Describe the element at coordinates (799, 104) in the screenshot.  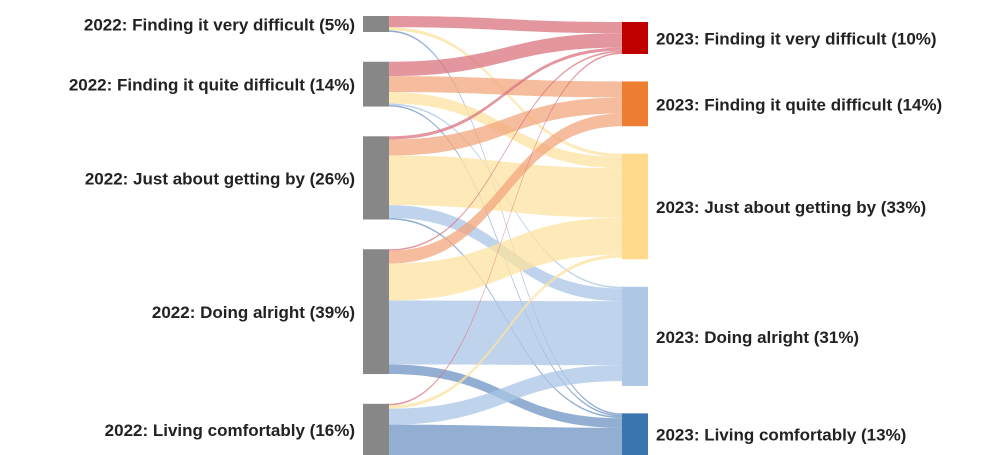
I see `node-label: 2023: Finding it quite difficult (14%)` at that location.